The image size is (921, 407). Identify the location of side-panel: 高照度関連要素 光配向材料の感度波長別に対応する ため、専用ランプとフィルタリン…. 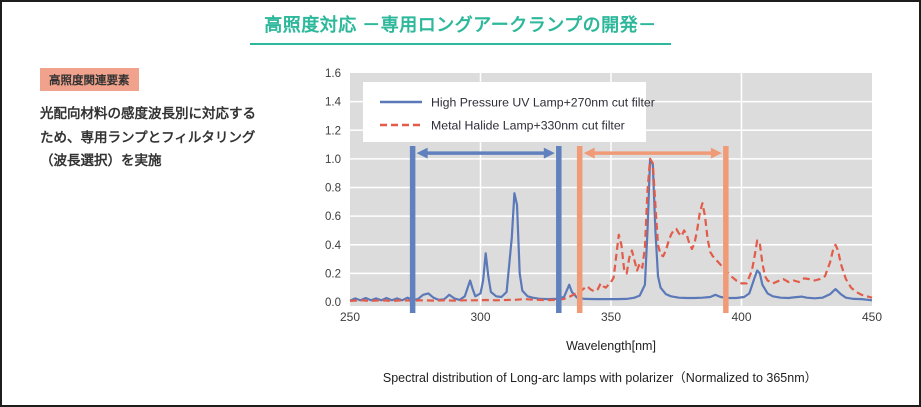
(168, 120).